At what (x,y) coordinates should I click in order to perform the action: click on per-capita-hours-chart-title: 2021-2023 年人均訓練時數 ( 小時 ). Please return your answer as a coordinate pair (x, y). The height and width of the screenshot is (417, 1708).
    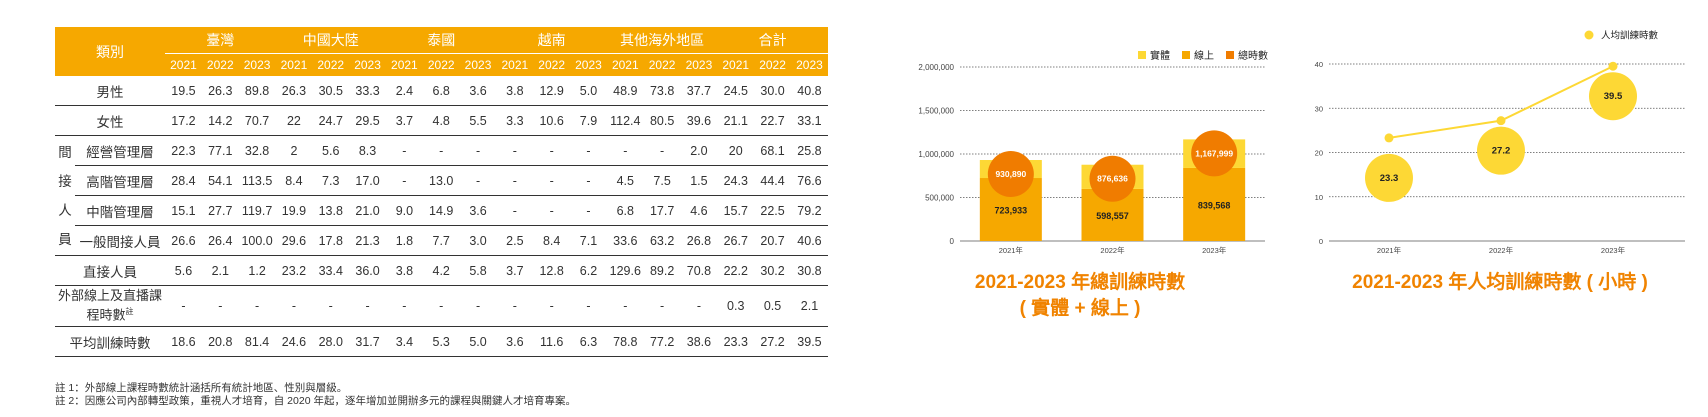
    Looking at the image, I should click on (1500, 283).